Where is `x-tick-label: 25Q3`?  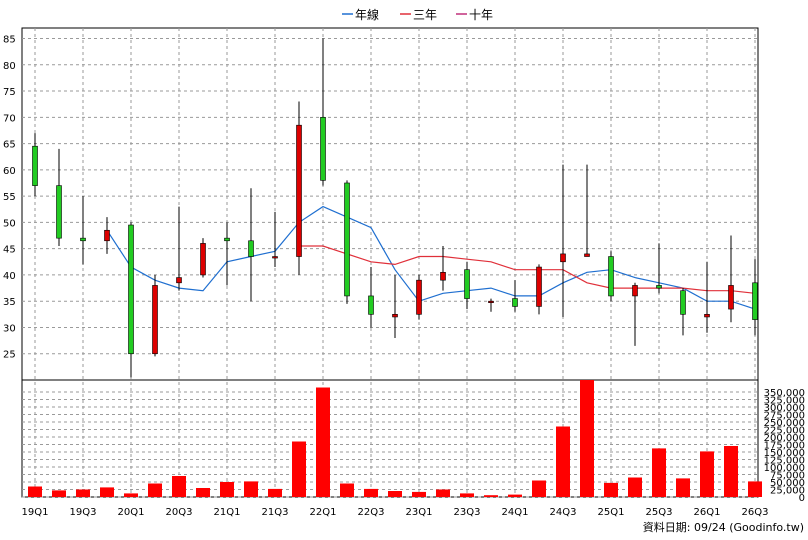
x-tick-label: 25Q3 is located at coordinates (659, 512).